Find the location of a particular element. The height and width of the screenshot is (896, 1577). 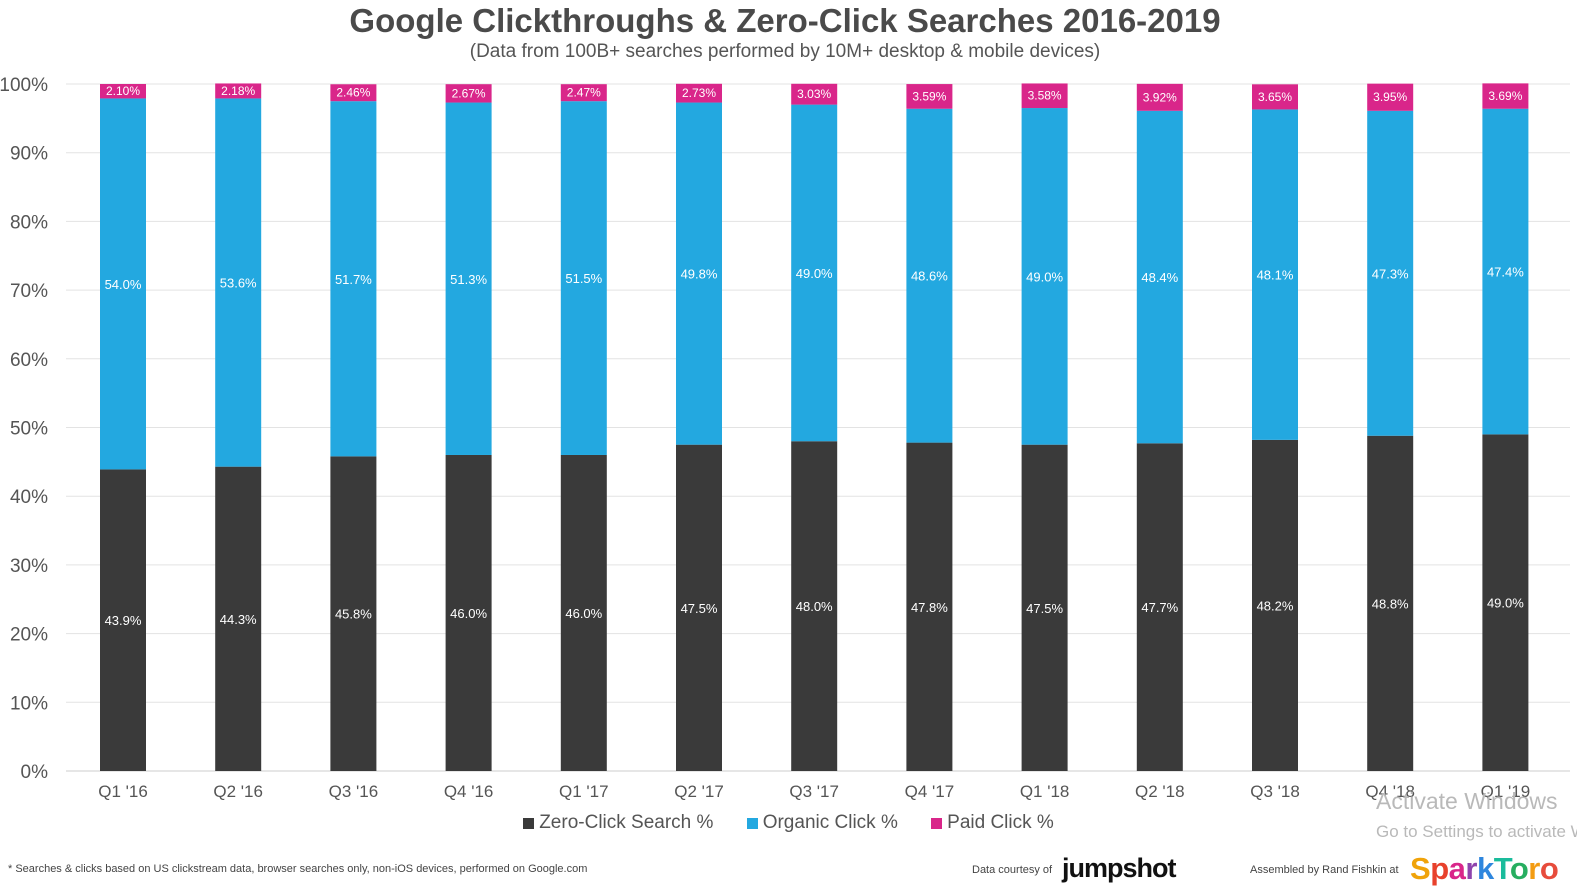

legend-label-zero-click: Zero-Click Search % is located at coordinates (626, 822).